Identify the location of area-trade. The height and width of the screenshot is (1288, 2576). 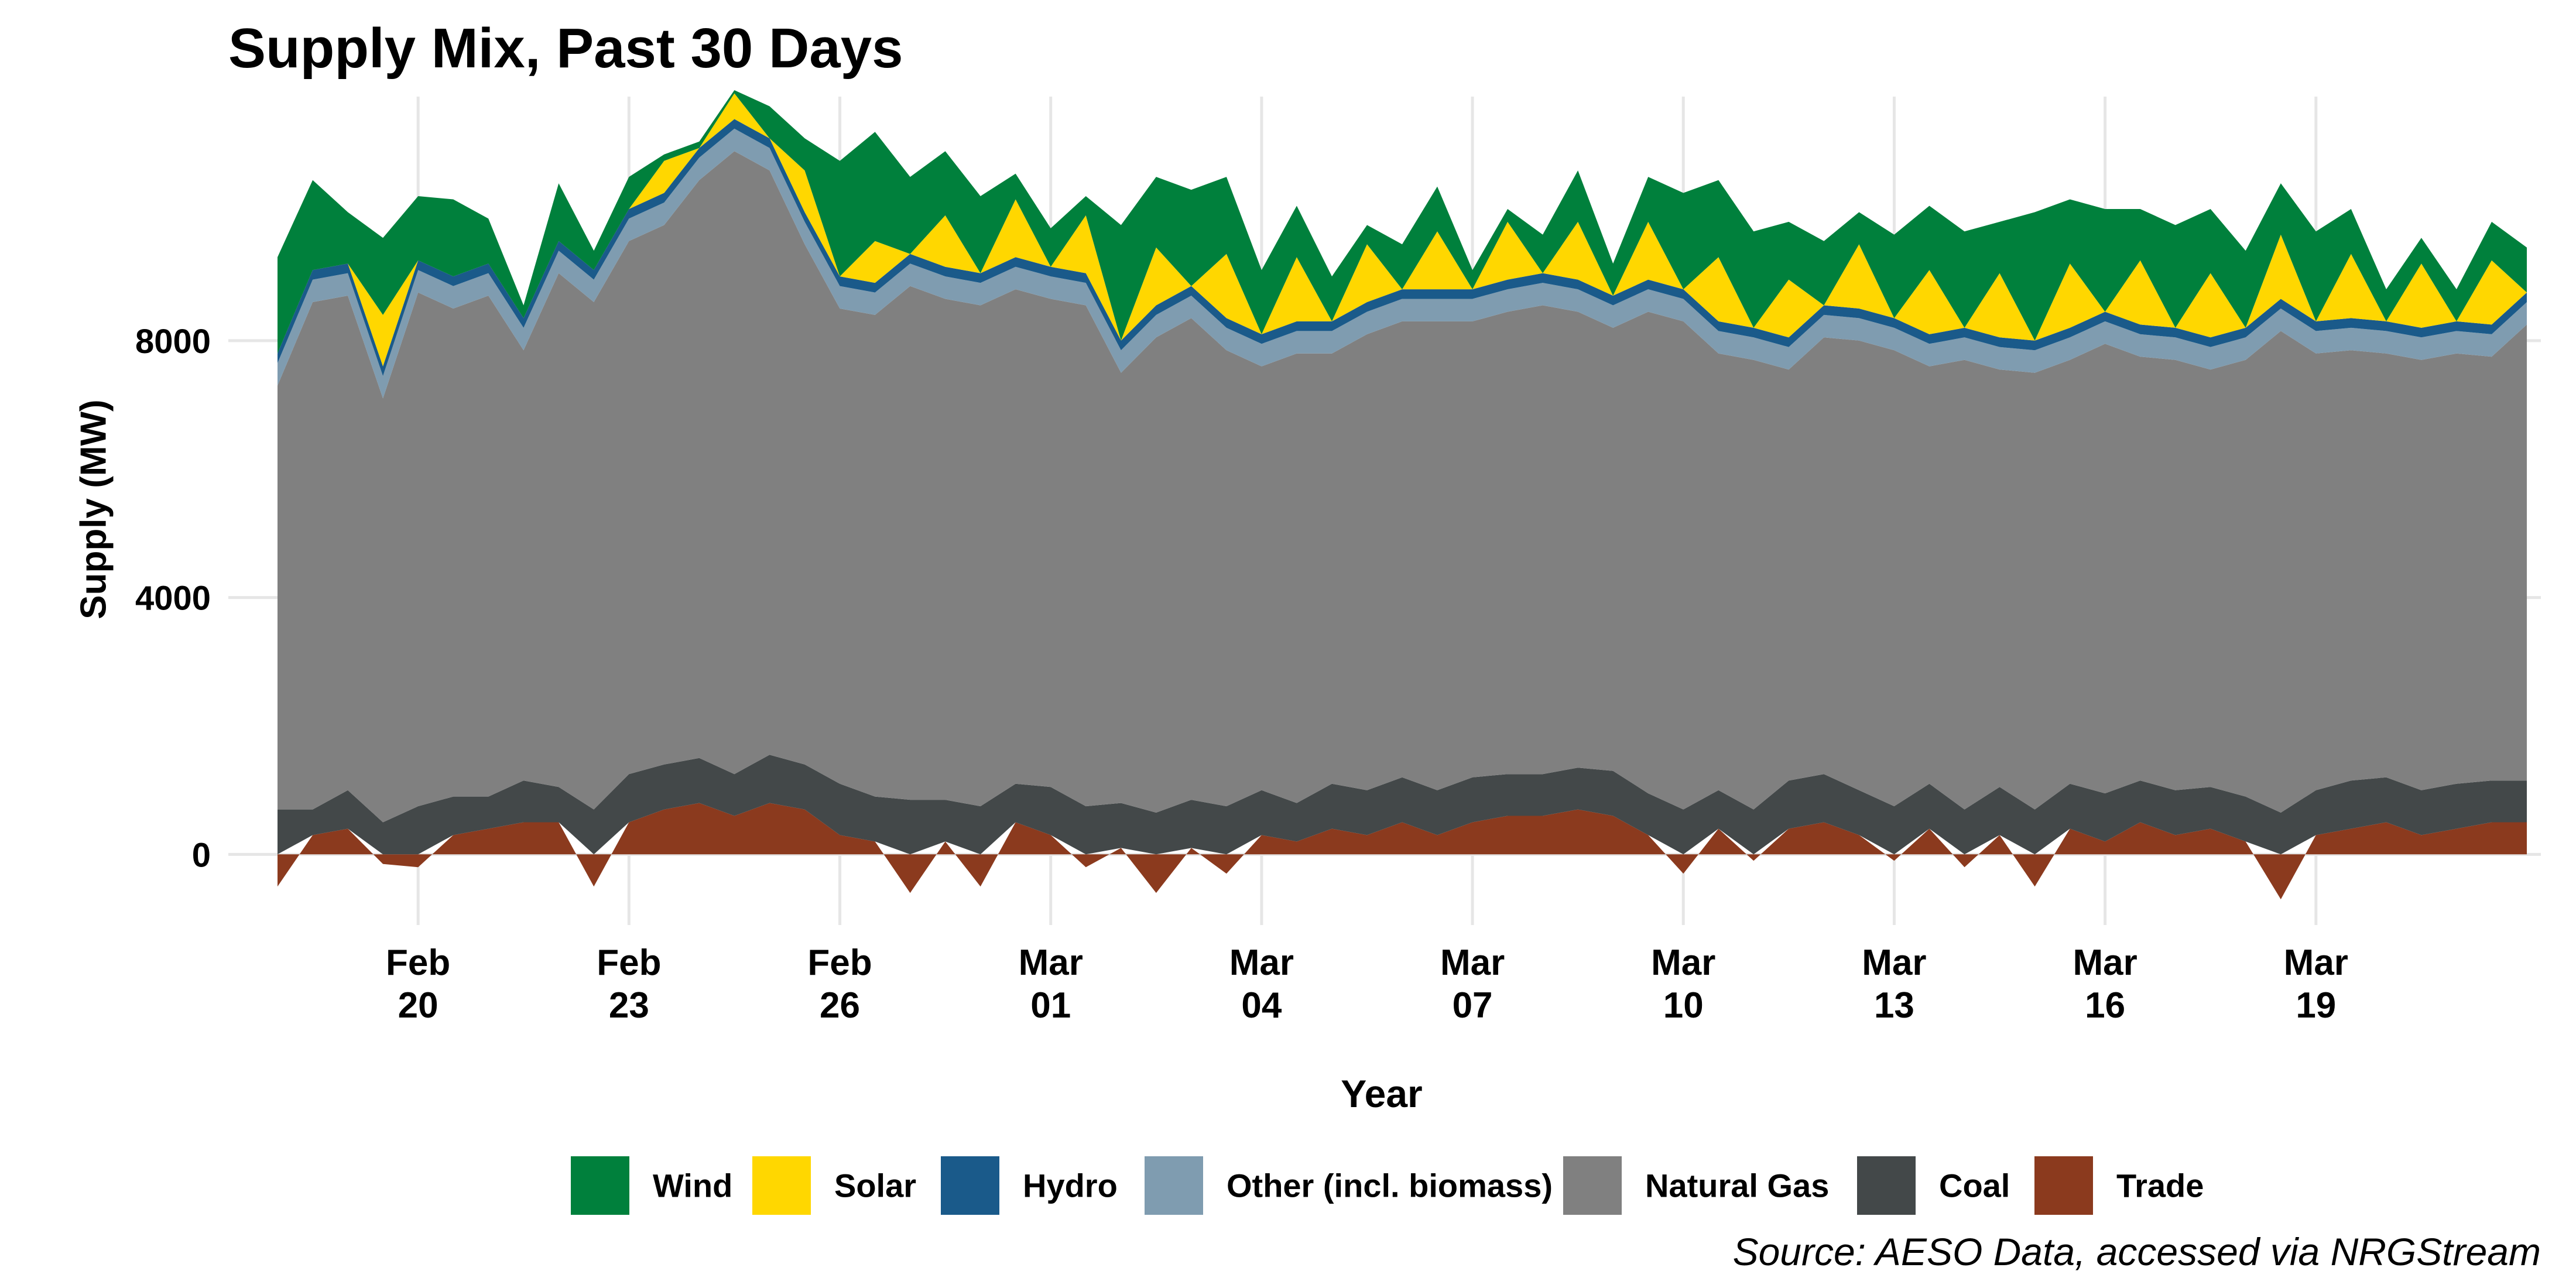
(1402, 851).